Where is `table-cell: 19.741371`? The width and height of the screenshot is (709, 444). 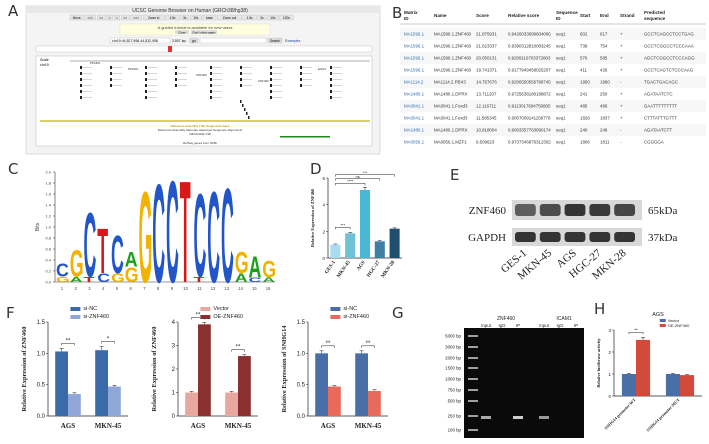 table-cell: 19.741371 is located at coordinates (486, 70).